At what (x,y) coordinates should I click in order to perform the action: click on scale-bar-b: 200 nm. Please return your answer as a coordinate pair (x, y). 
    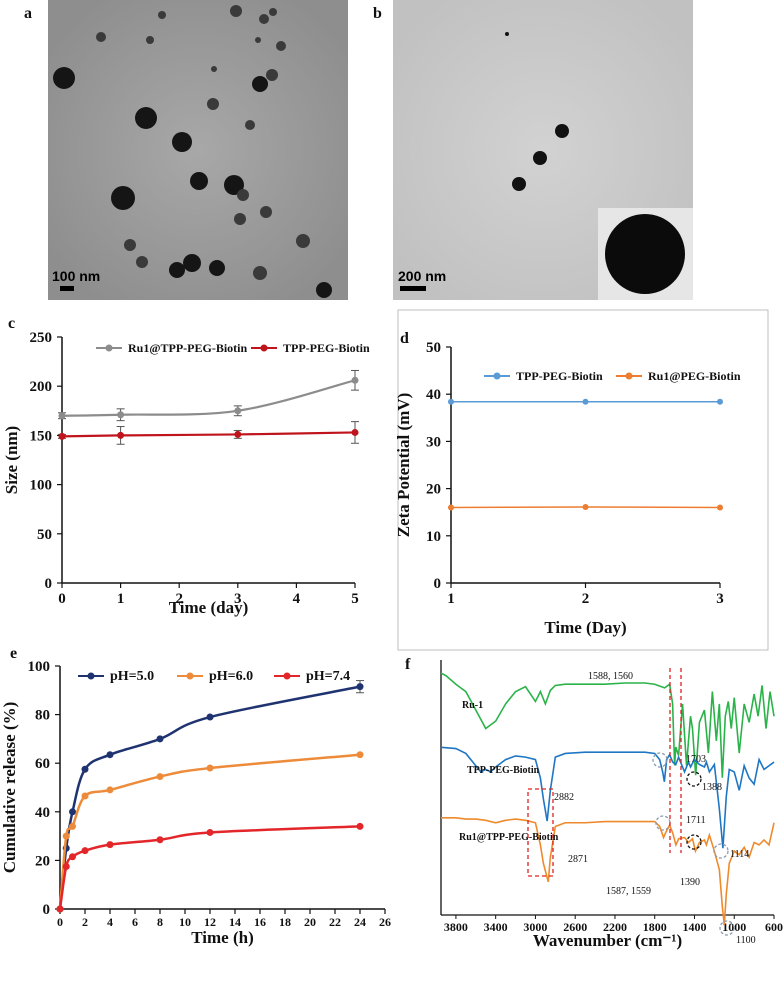
    Looking at the image, I should click on (422, 276).